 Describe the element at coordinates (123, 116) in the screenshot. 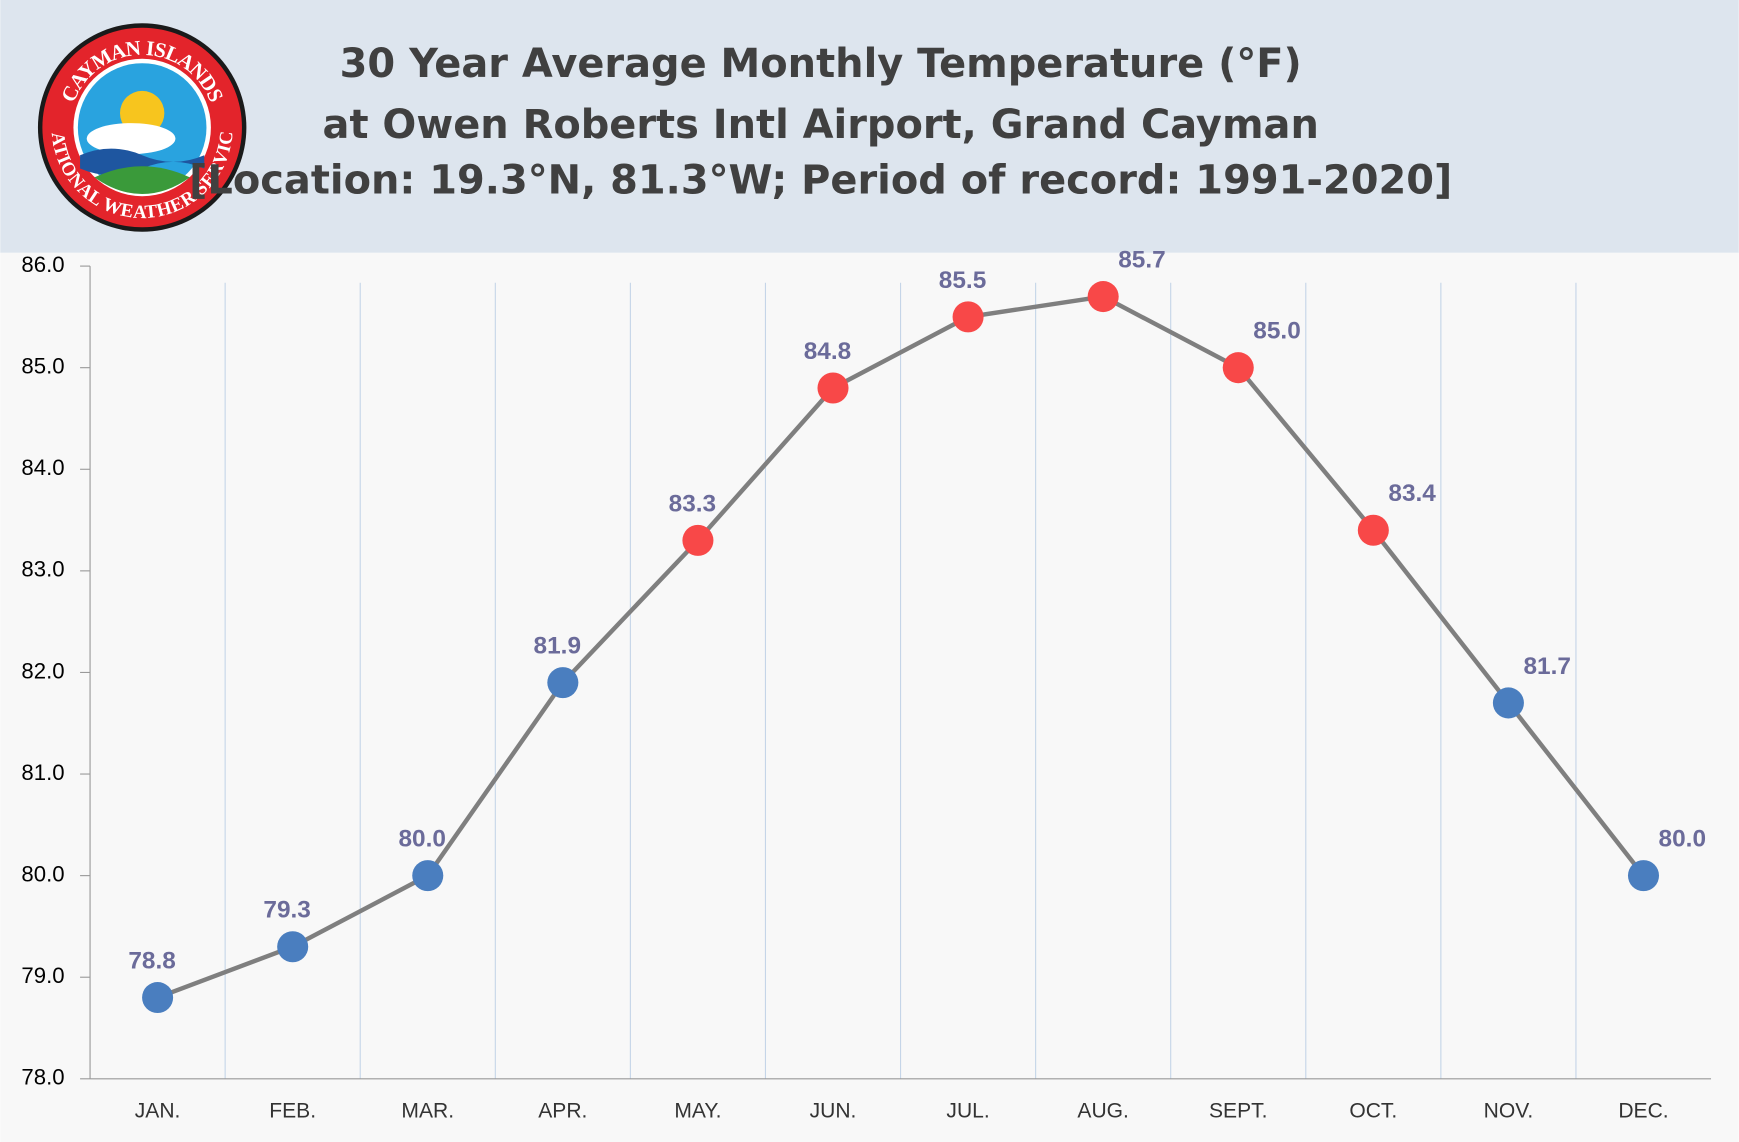

I see `logo: CAYMAN ISLANDS NATIONAL WEATHER SERVICE` at that location.